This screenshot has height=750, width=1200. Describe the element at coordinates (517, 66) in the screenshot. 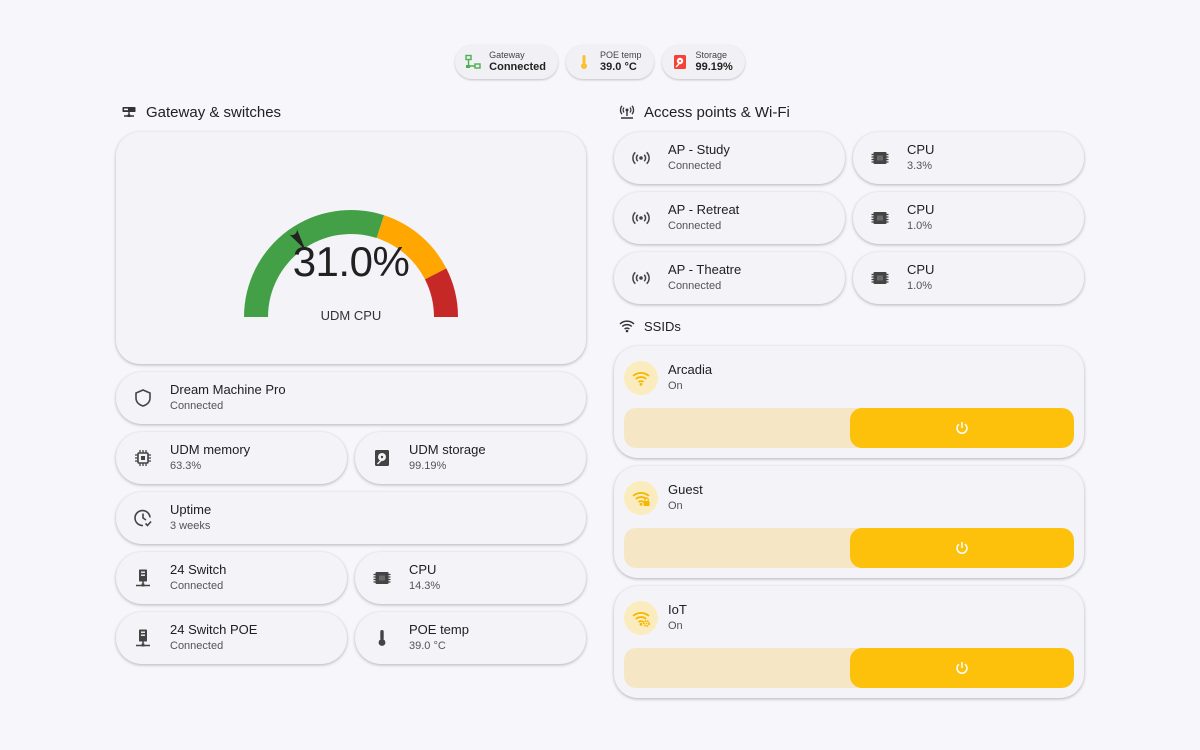

I see `chip-value: Connected` at that location.